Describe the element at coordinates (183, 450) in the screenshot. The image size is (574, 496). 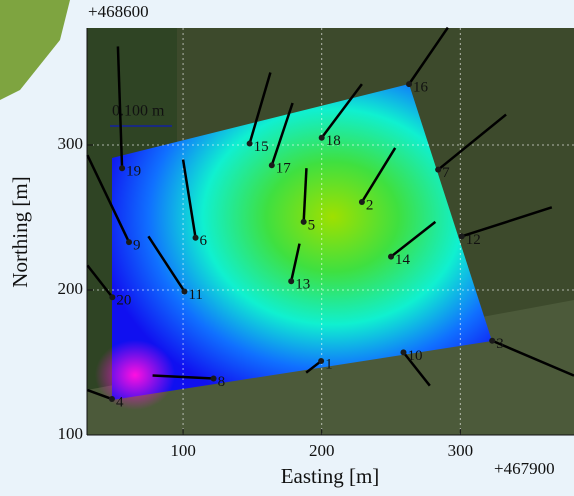
I see `x-tick-label: 100` at that location.